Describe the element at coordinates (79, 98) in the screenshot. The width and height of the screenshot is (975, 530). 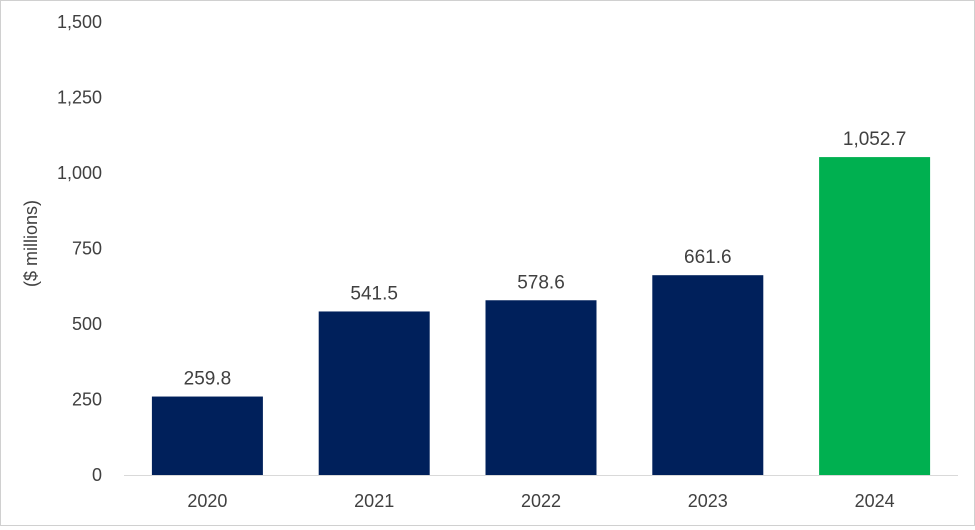
I see `y-tick-label: 1,250` at that location.